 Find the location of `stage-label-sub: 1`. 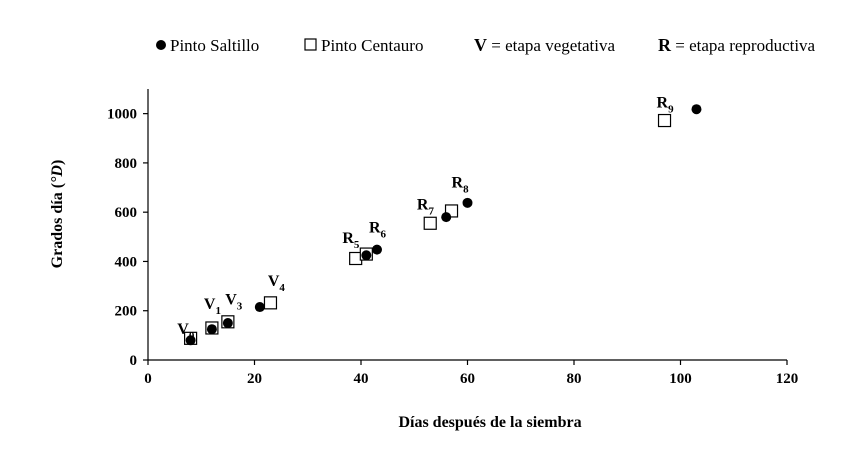

stage-label-sub: 1 is located at coordinates (218, 311).